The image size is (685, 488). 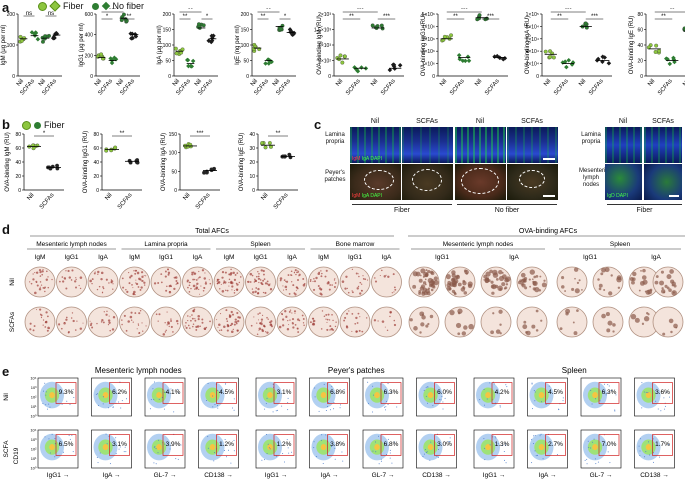 I want to click on y-tick-label: 10³, so click(x=34, y=439).